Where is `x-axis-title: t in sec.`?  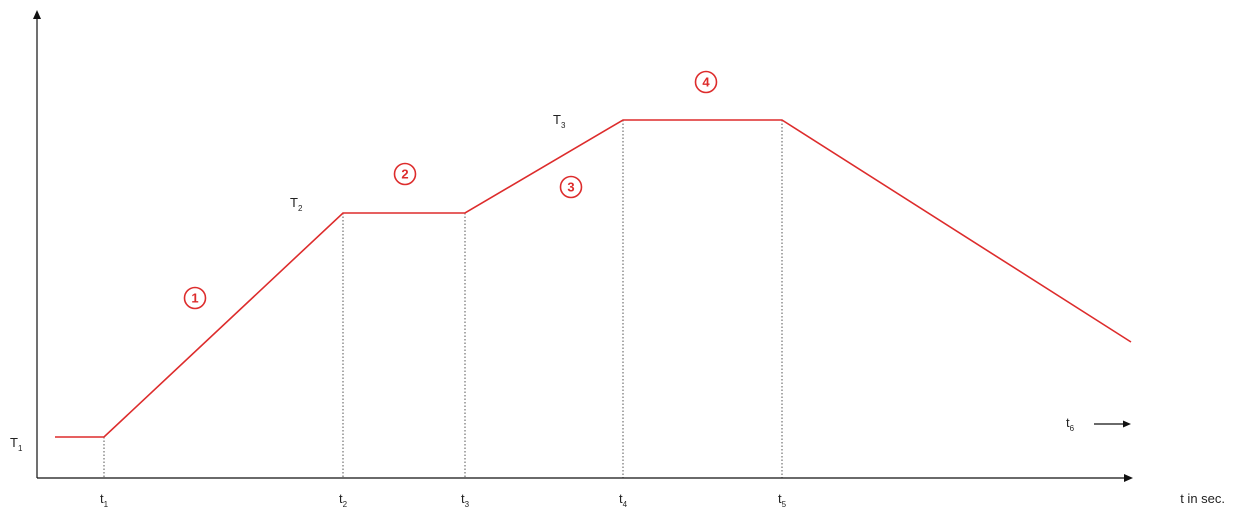 x-axis-title: t in sec. is located at coordinates (1202, 498).